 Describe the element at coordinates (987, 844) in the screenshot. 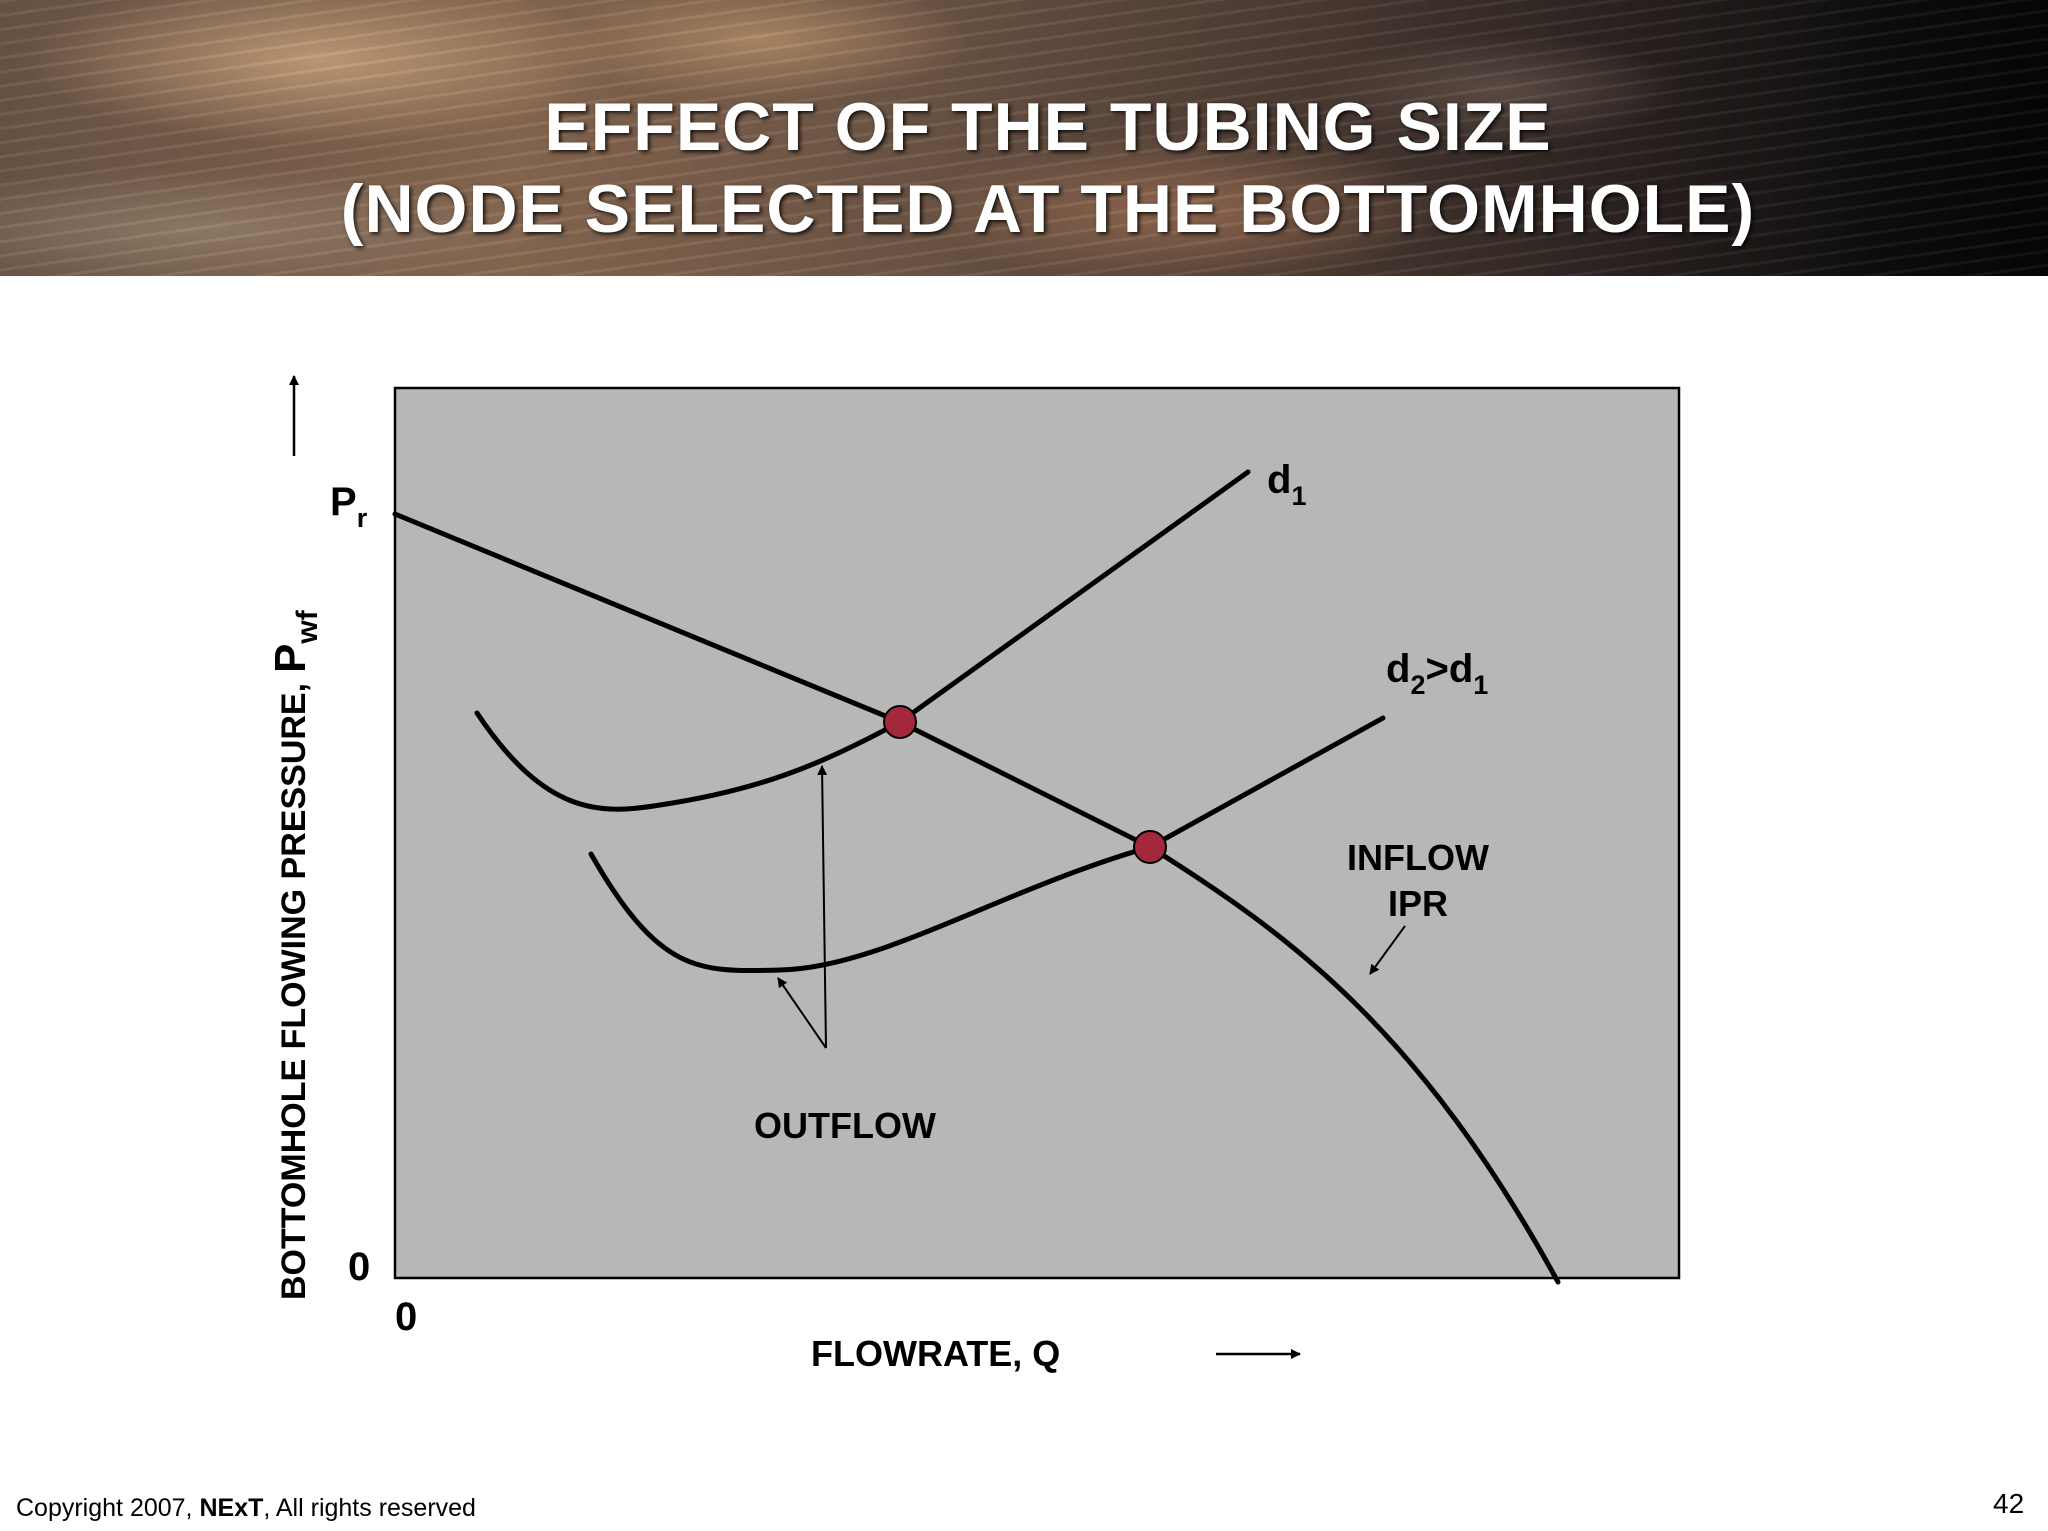

I see `outflow-curve-d2` at that location.